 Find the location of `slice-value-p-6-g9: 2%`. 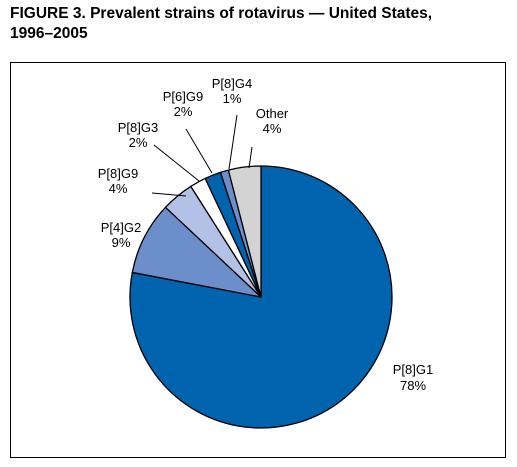

slice-value-p-6-g9: 2% is located at coordinates (183, 111).